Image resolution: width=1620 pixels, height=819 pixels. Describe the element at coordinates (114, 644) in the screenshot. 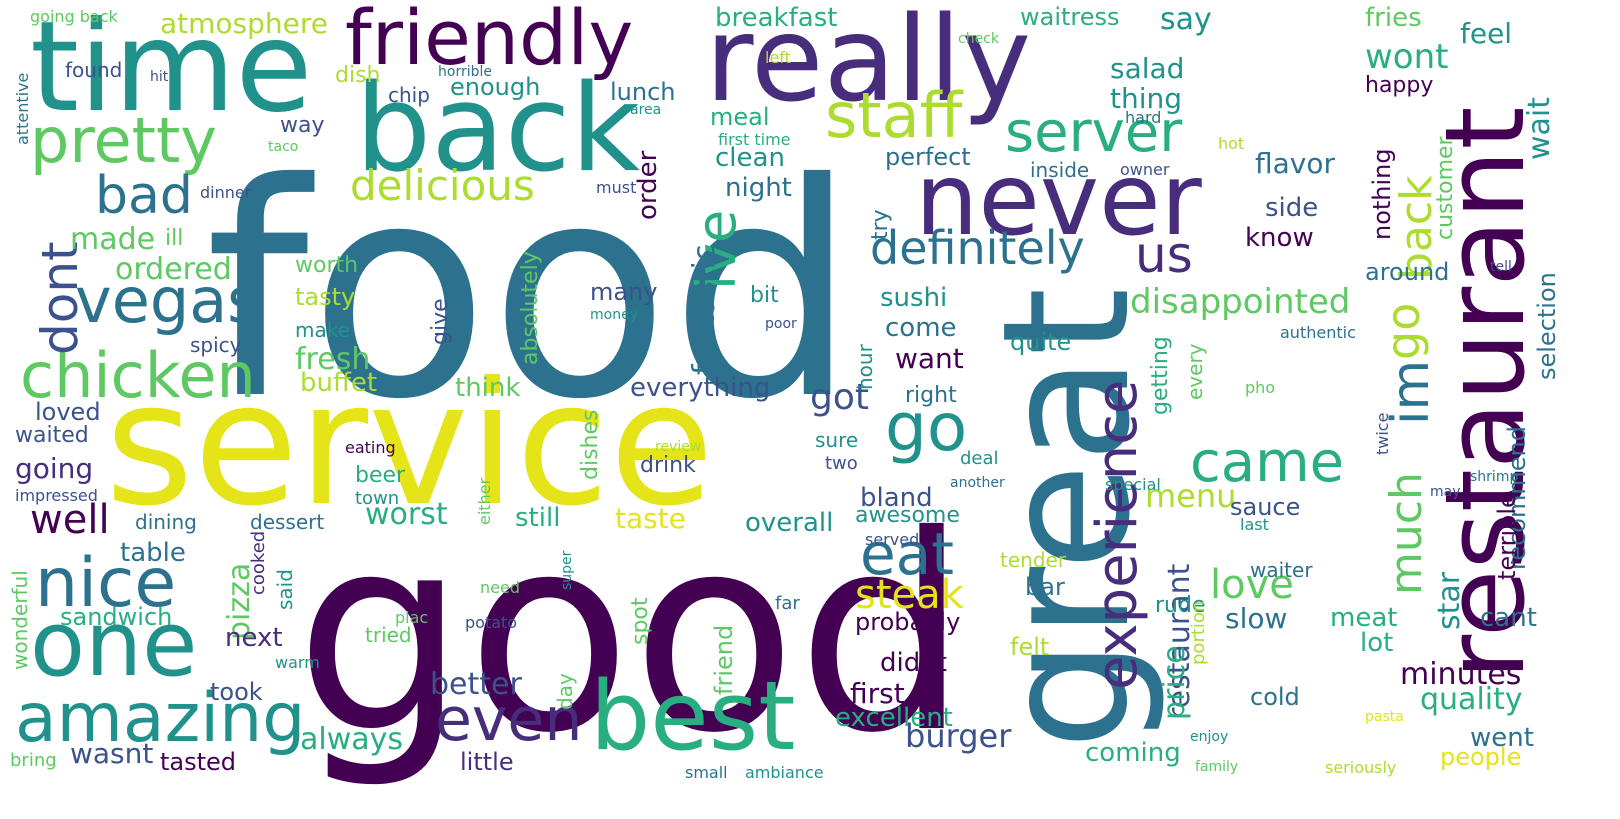

I see `word-one: one` at that location.